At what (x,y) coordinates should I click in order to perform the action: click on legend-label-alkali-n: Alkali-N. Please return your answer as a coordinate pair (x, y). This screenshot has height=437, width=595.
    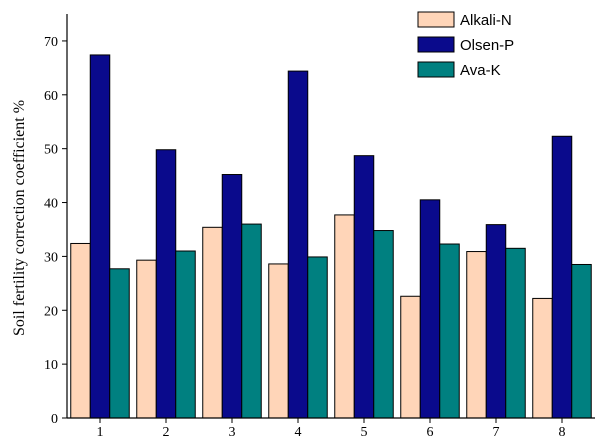
    Looking at the image, I should click on (486, 20).